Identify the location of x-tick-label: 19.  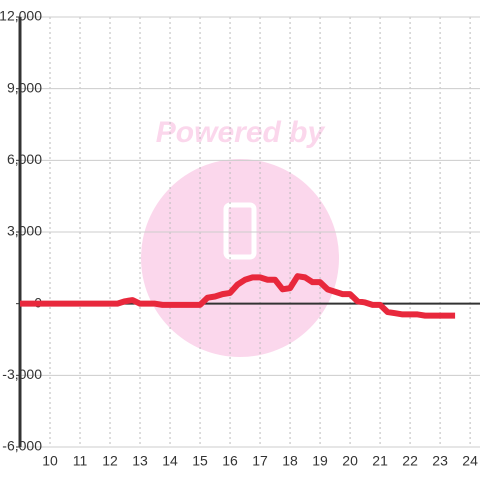
(320, 461).